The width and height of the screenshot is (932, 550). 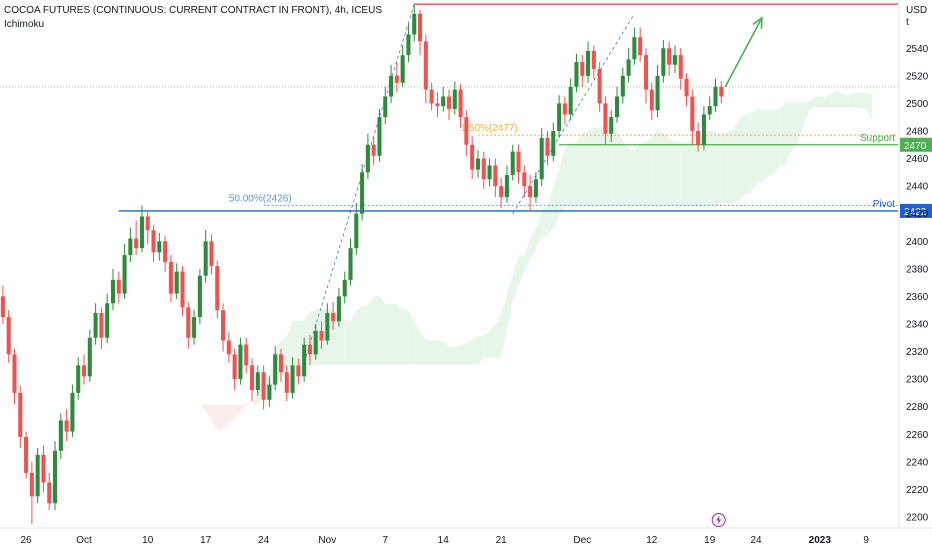 I want to click on x-tick-label: 17, so click(x=206, y=540).